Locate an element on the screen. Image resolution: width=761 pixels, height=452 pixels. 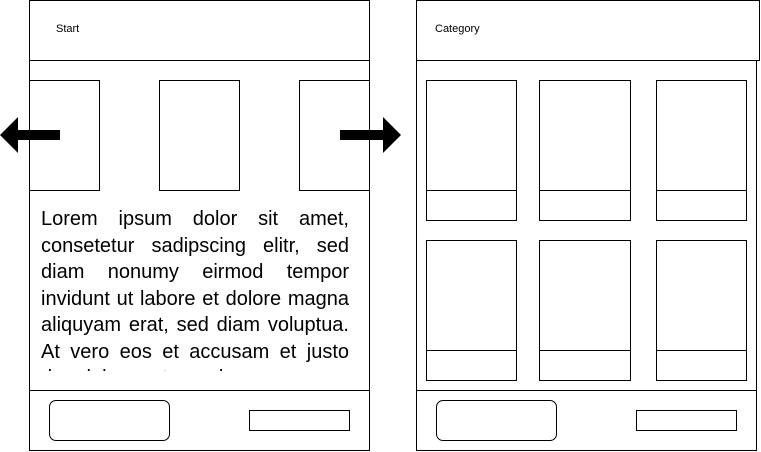
start-footer-primary-button is located at coordinates (109, 420).